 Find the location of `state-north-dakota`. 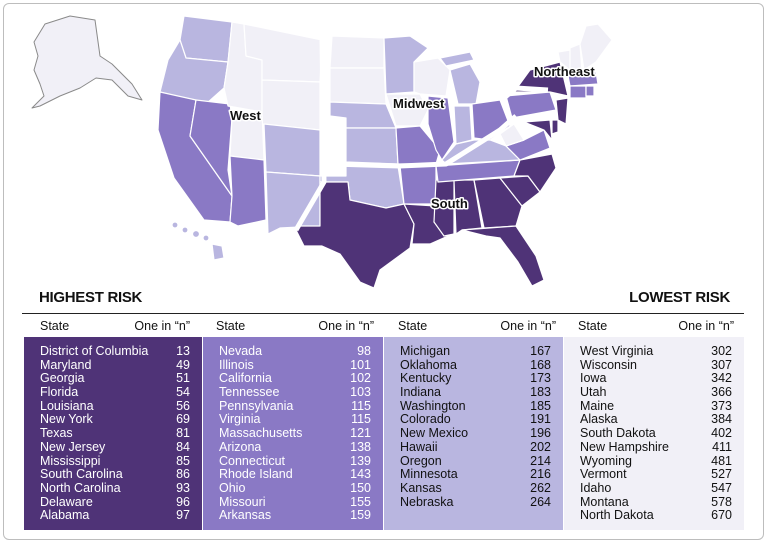

state-north-dakota is located at coordinates (357, 52).